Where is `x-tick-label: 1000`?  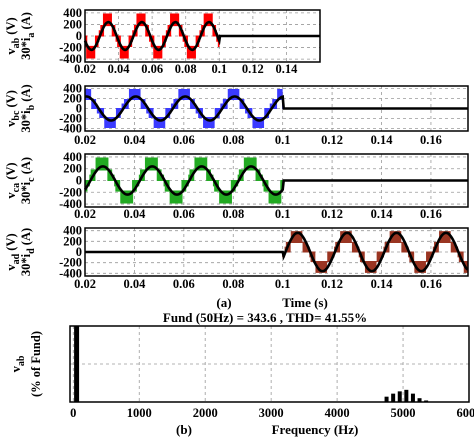 x-tick-label: 1000 is located at coordinates (139, 413).